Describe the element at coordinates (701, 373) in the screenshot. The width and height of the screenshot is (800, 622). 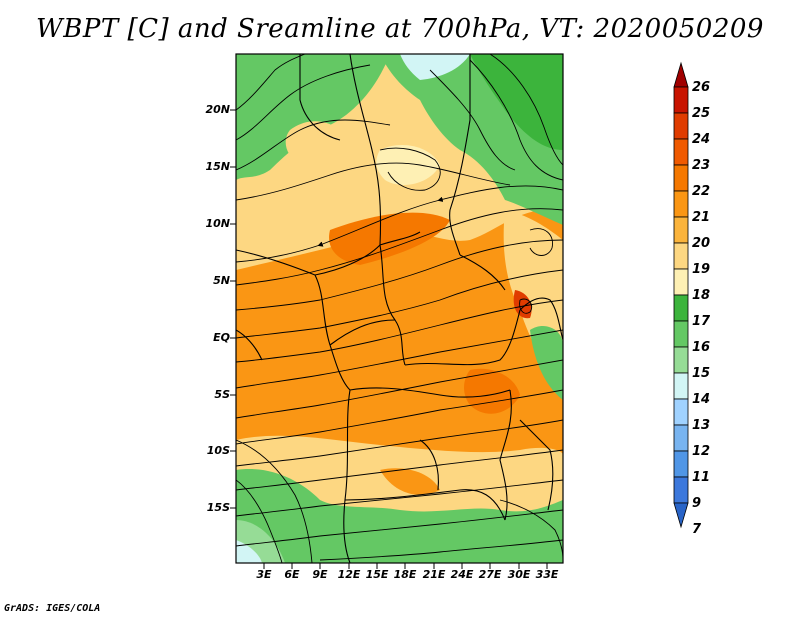
I see `colorbar-label-15: 15` at that location.